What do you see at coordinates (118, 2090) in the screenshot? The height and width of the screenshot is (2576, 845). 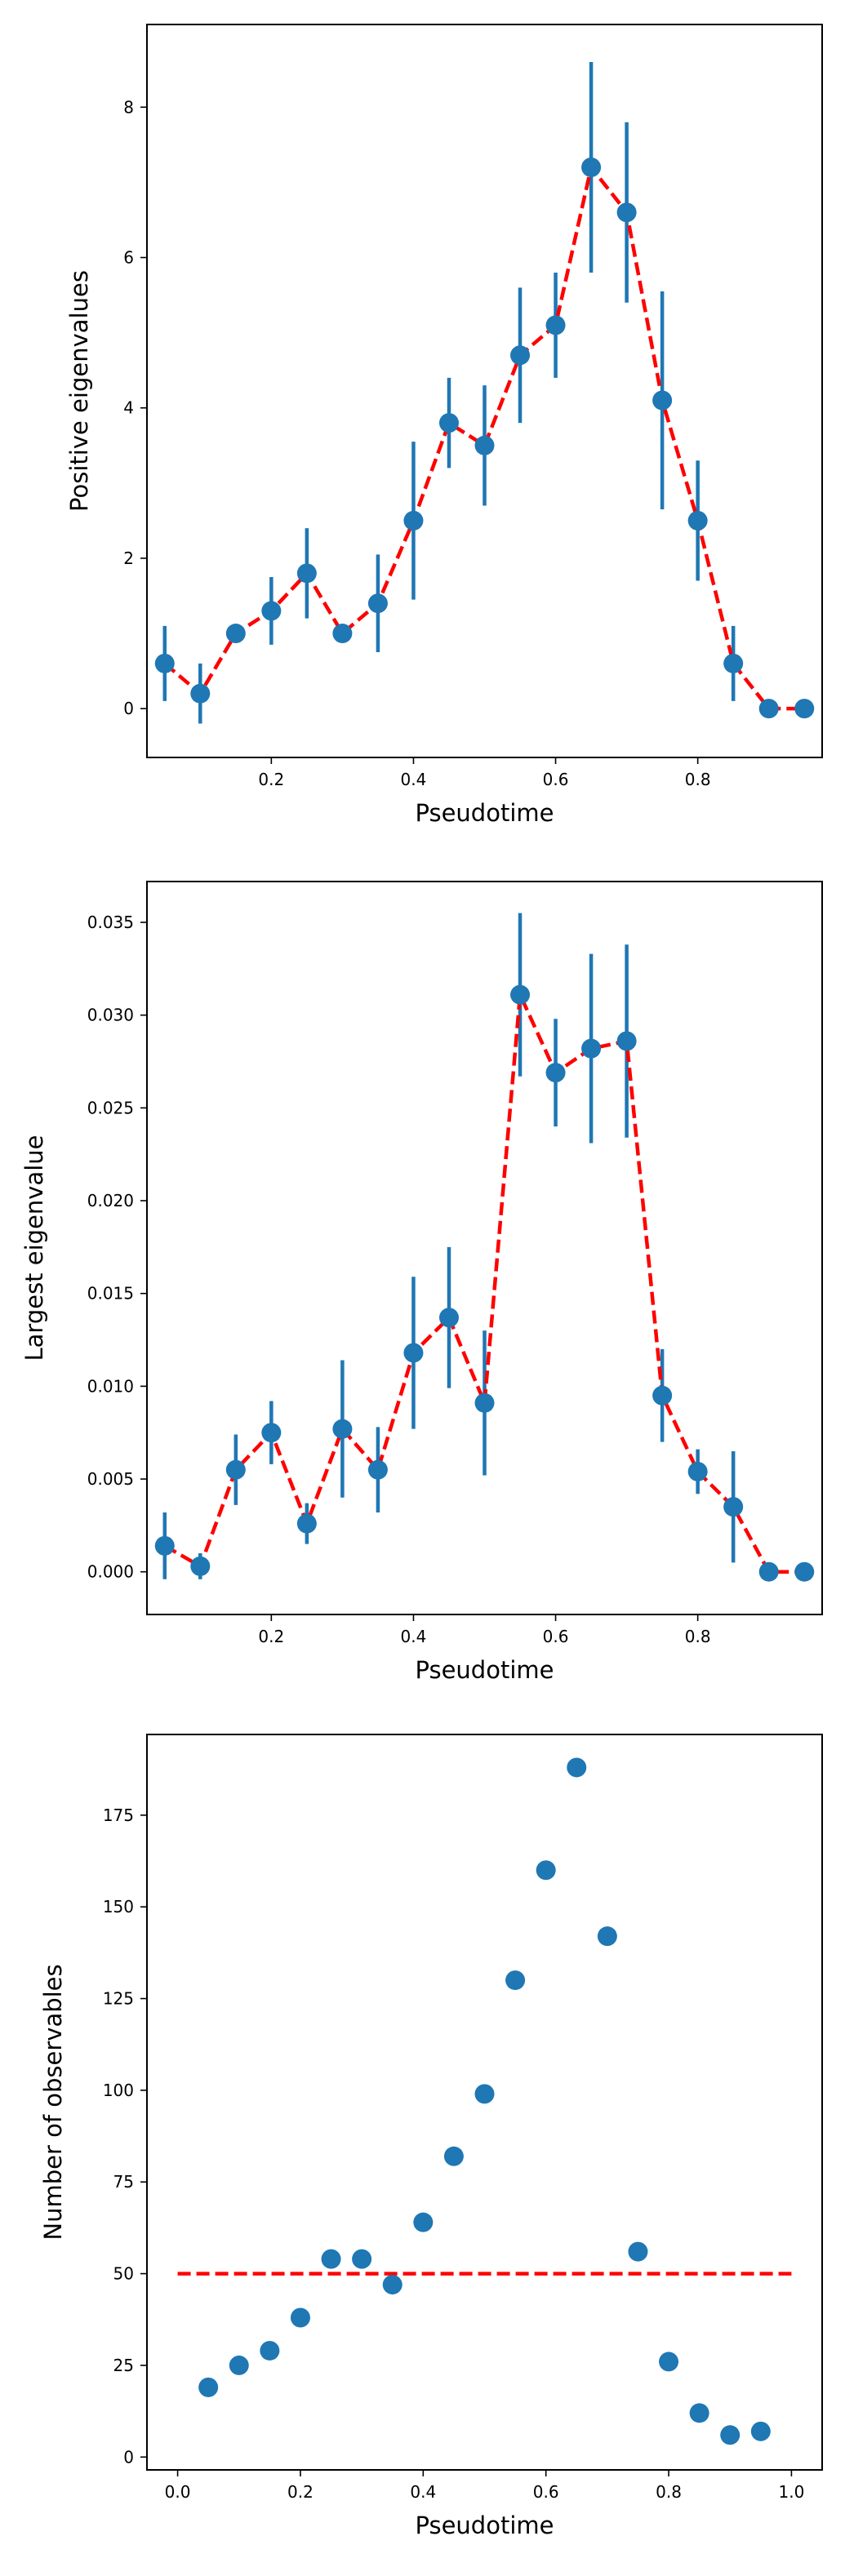 I see `y-tick-label: 100` at bounding box center [118, 2090].